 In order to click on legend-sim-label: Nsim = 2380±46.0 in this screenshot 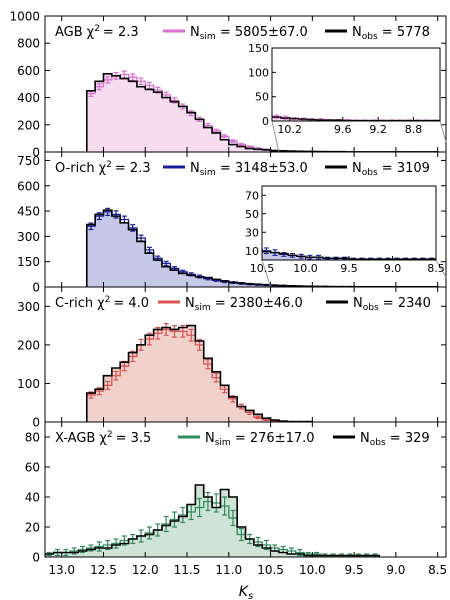, I will do `click(244, 304)`.